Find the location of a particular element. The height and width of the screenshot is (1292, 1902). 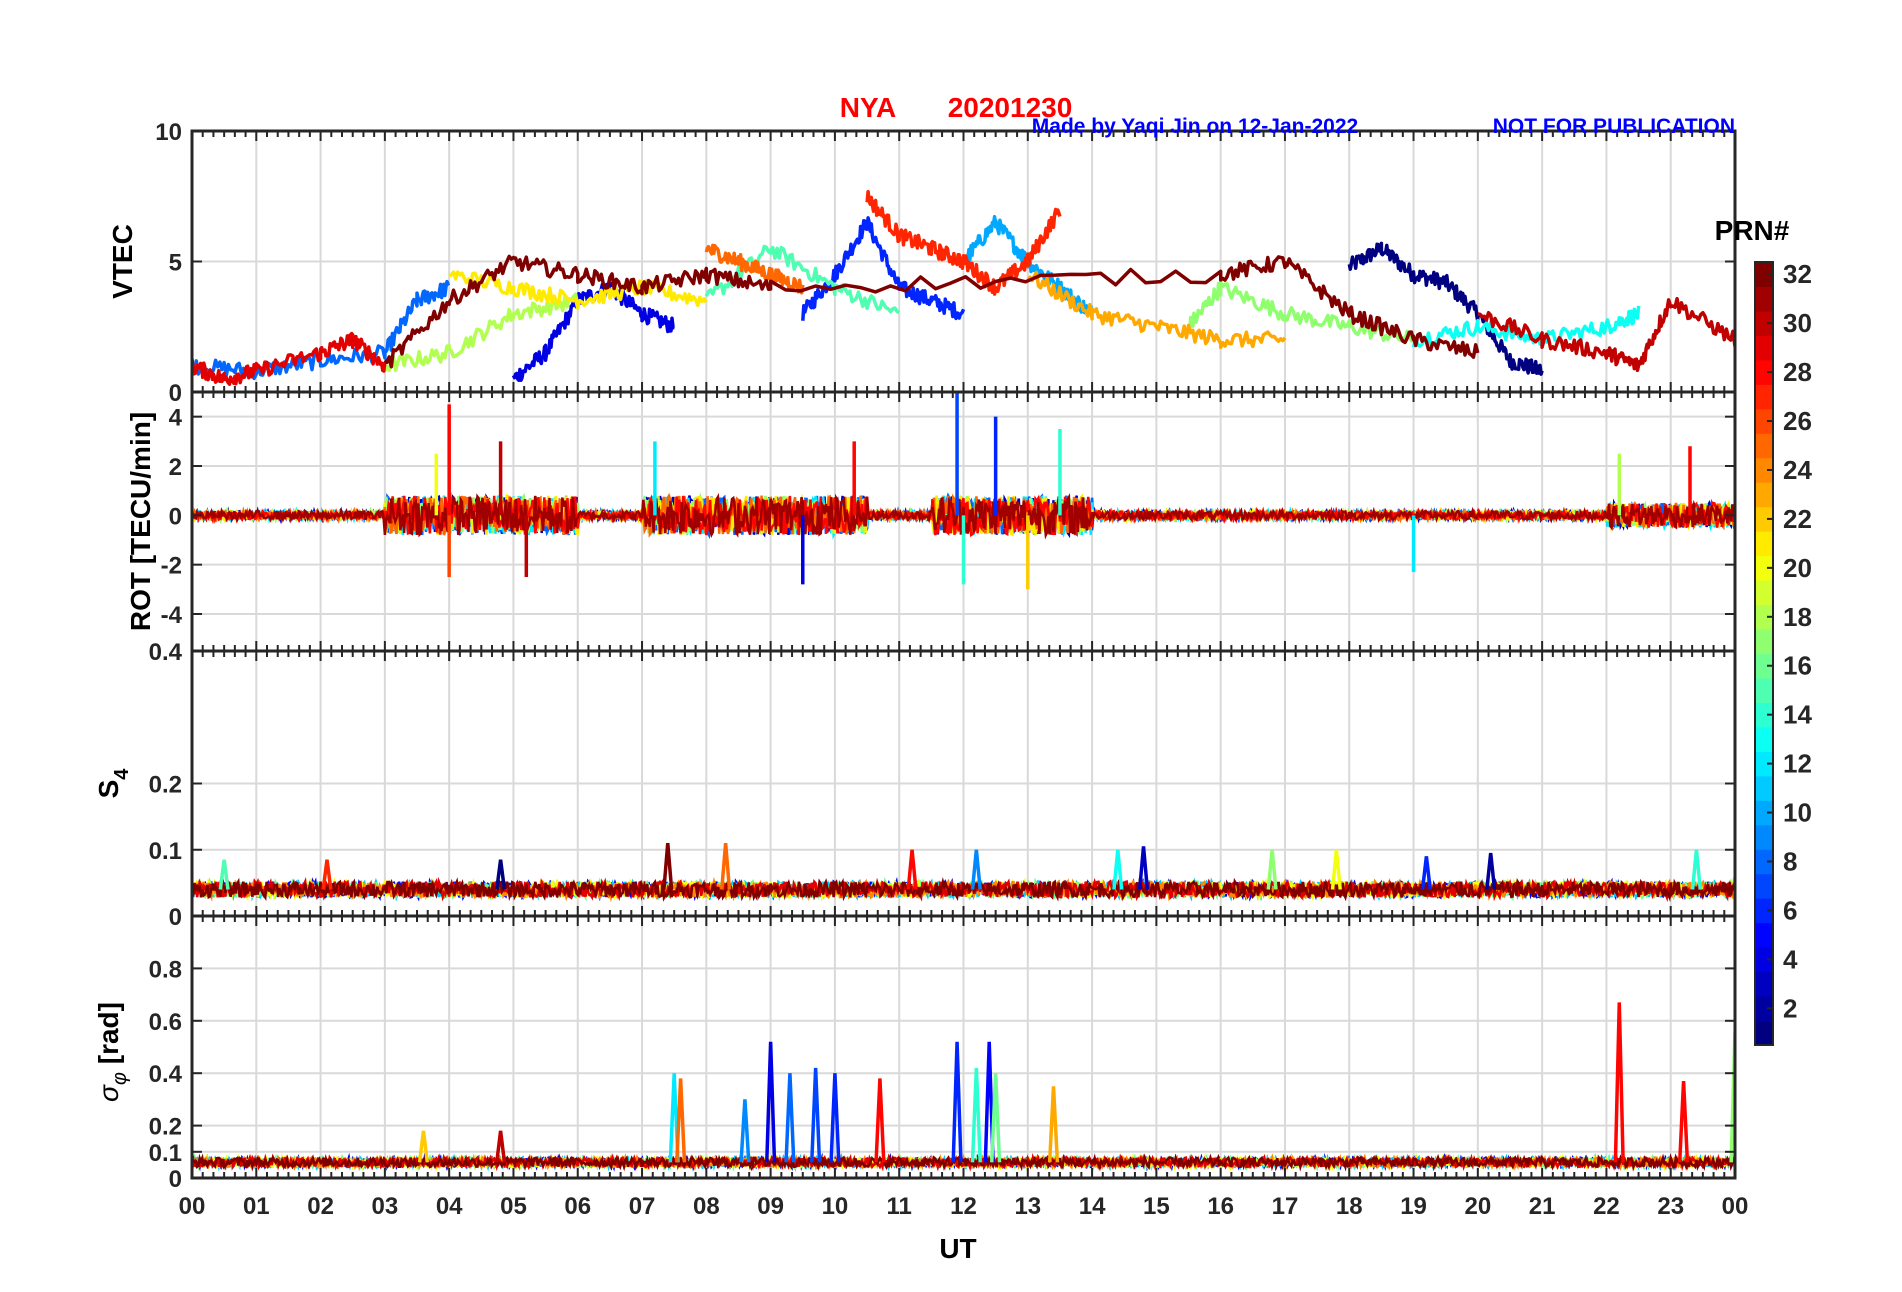

date-title: 20201230 is located at coordinates (1010, 107).